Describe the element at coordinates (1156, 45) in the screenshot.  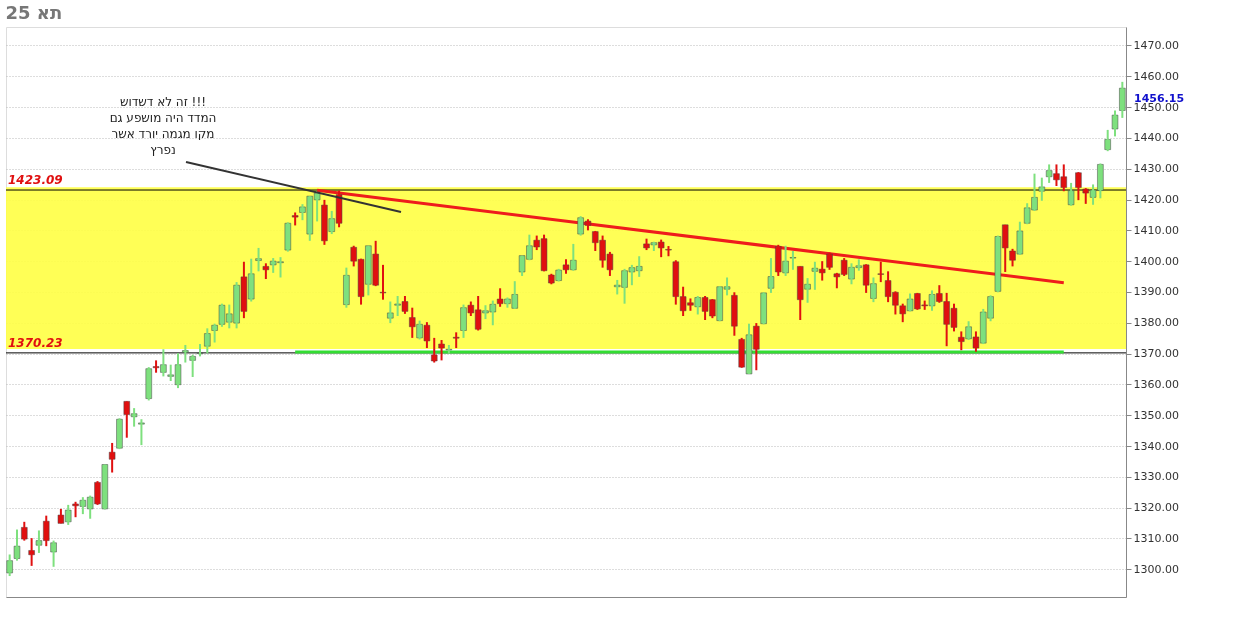
I see `y-tick-label: 1470.00` at that location.